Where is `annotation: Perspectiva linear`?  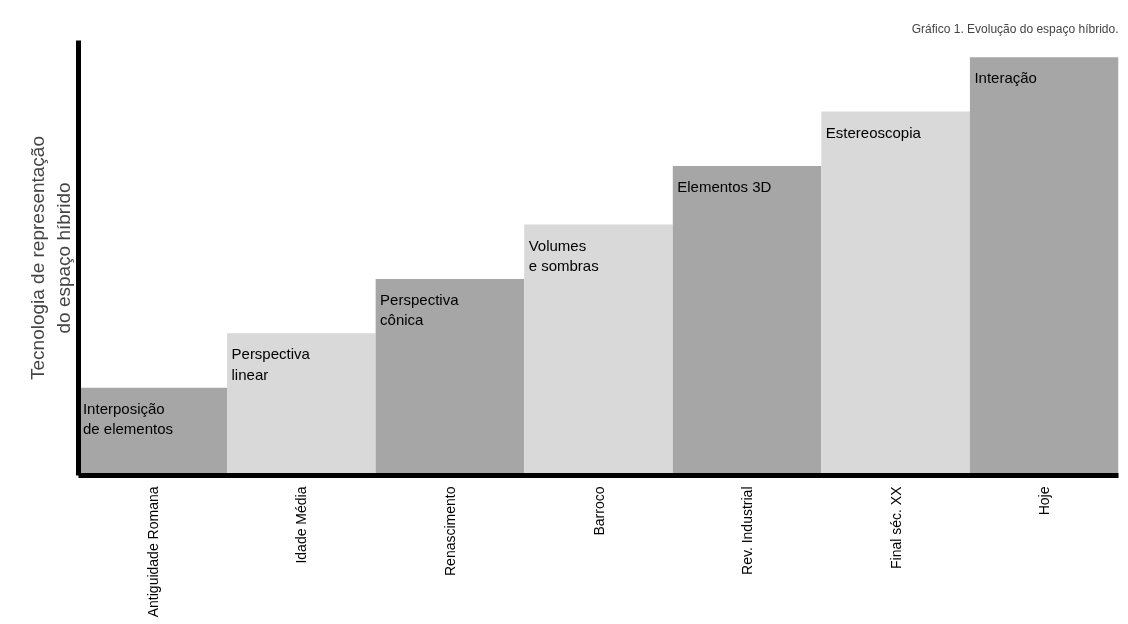 annotation: Perspectiva linear is located at coordinates (271, 364).